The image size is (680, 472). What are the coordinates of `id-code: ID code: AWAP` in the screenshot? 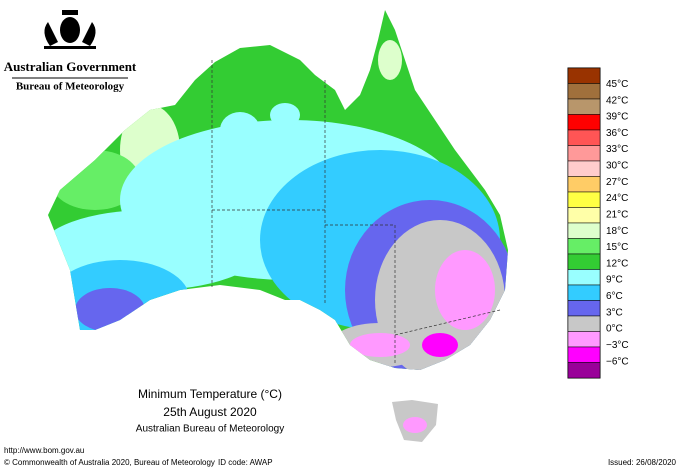 It's located at (245, 462).